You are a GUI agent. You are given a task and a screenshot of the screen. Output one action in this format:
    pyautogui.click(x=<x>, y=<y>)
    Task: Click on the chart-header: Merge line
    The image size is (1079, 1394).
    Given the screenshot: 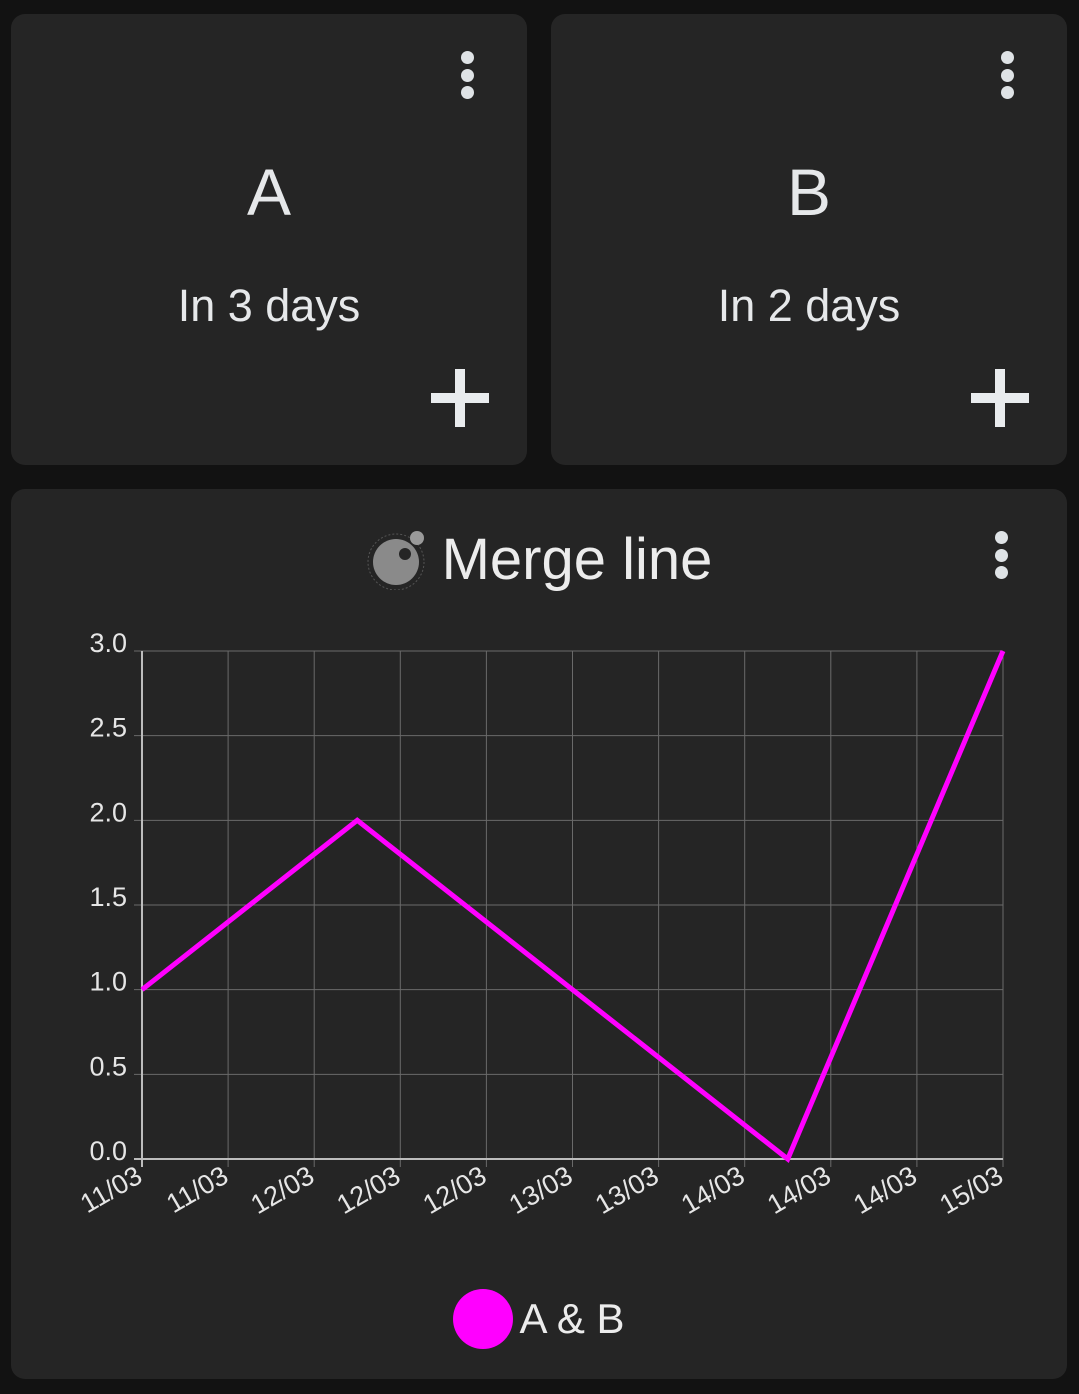 What is the action you would take?
    pyautogui.click(x=539, y=560)
    